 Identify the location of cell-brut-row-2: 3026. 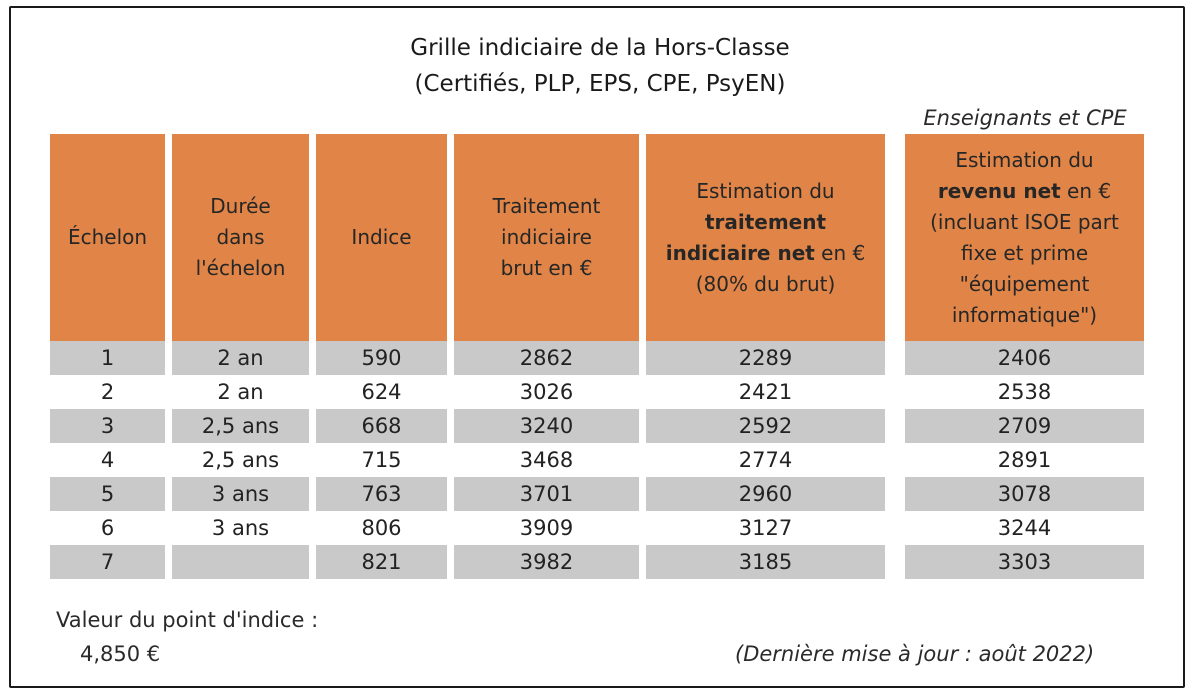
(546, 392).